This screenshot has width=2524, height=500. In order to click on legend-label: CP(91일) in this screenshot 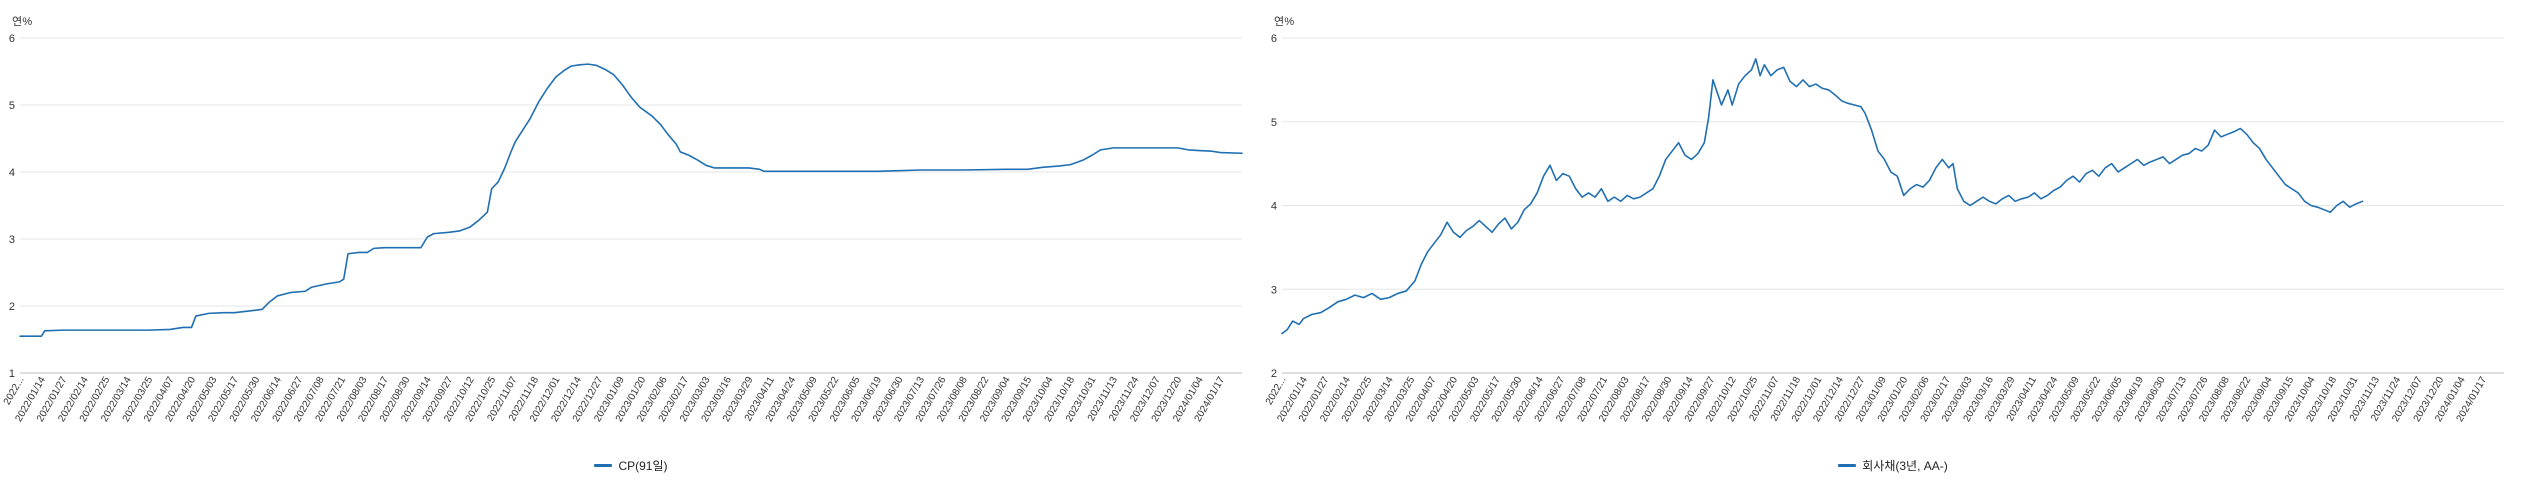, I will do `click(643, 466)`.